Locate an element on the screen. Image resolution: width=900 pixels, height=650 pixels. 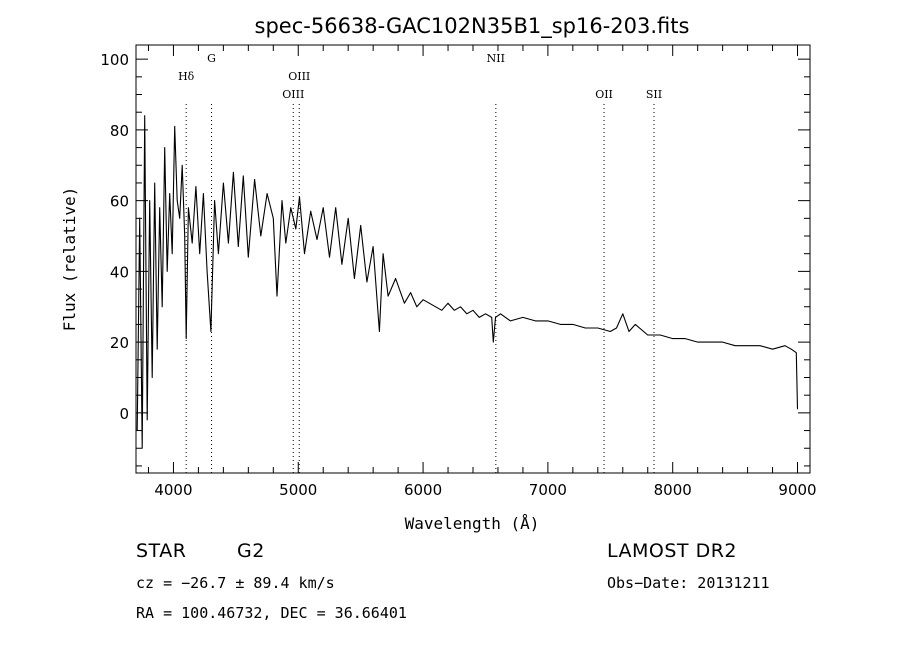
spectral-line-label: NII is located at coordinates (496, 58).